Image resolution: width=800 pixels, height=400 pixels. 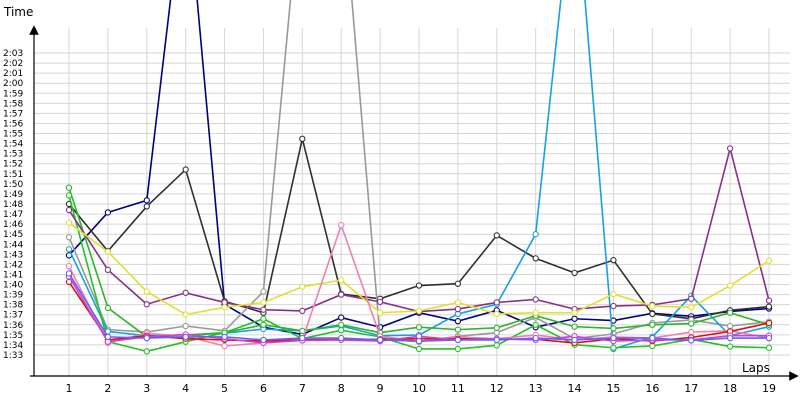 What do you see at coordinates (13, 215) in the screenshot?
I see `y-tick-label: 1:47` at bounding box center [13, 215].